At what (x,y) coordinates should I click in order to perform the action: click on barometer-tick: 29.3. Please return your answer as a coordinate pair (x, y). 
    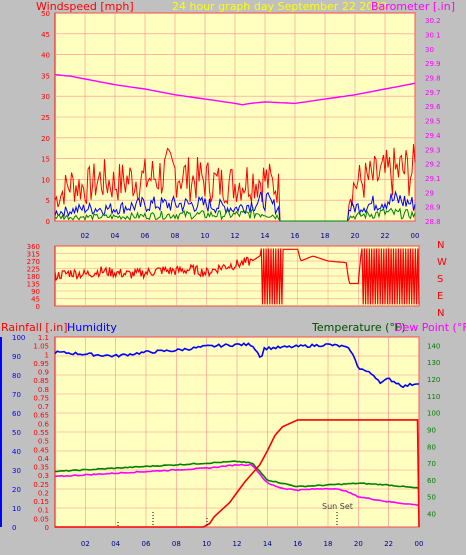
    Looking at the image, I should click on (433, 150).